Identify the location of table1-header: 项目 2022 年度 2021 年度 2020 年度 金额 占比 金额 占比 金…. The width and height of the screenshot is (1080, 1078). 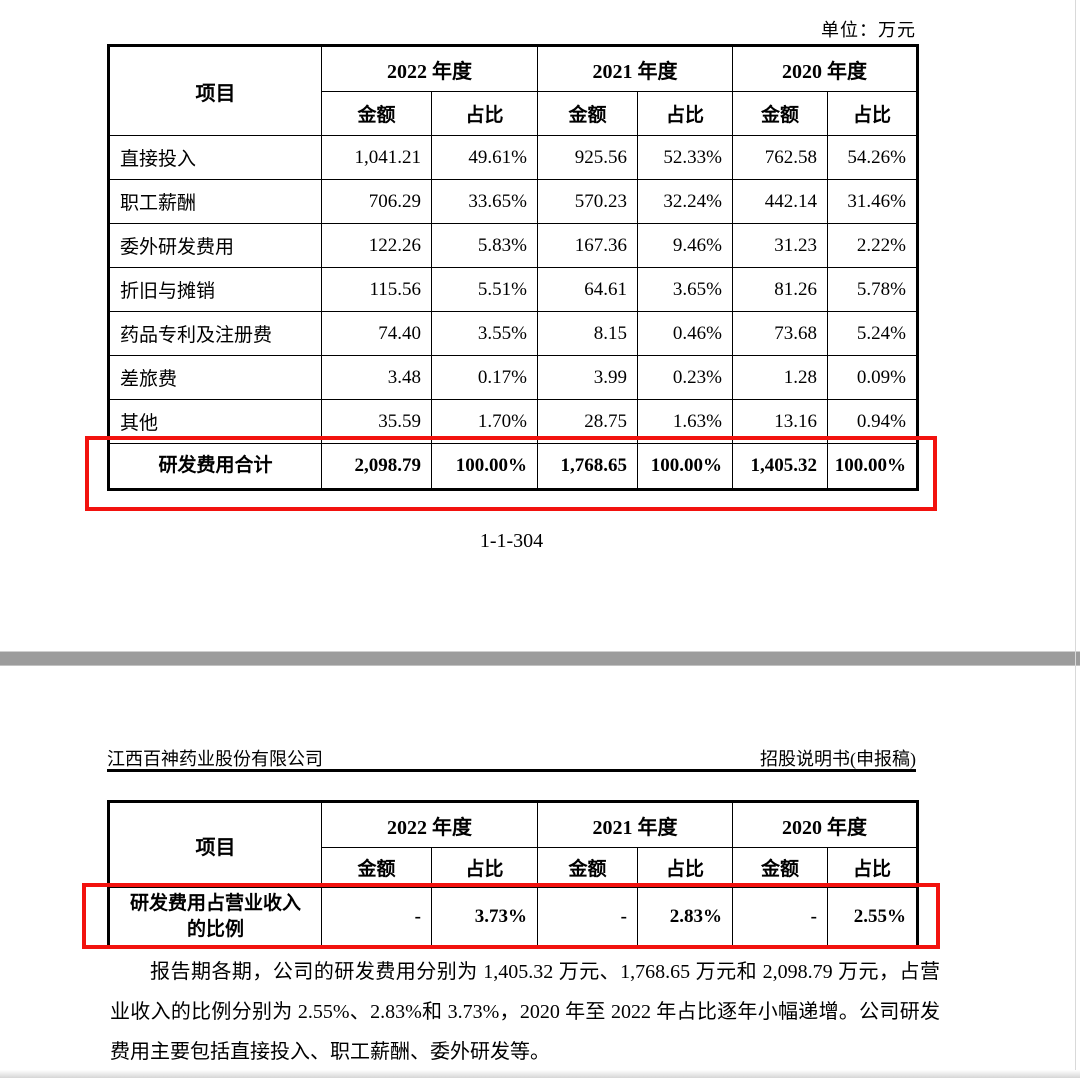
(513, 90).